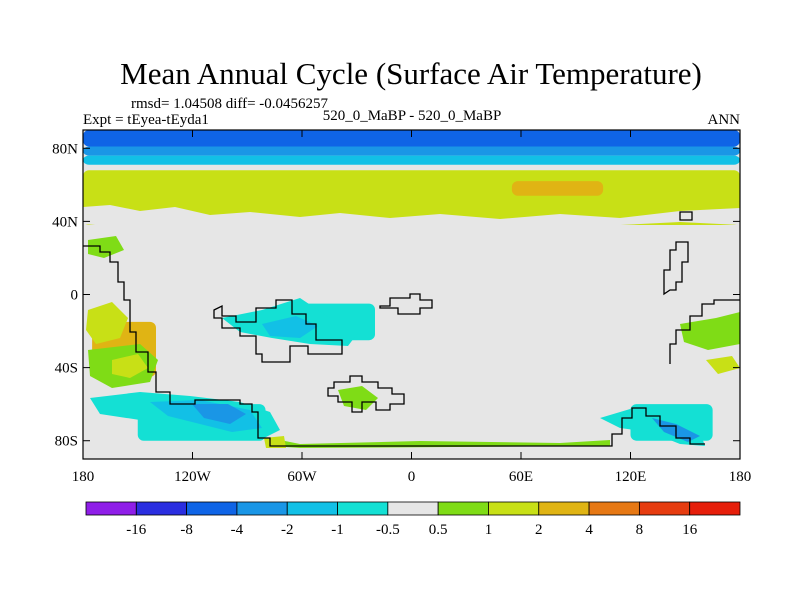 The image size is (800, 600). What do you see at coordinates (193, 477) in the screenshot?
I see `x-tick-label: 120W` at bounding box center [193, 477].